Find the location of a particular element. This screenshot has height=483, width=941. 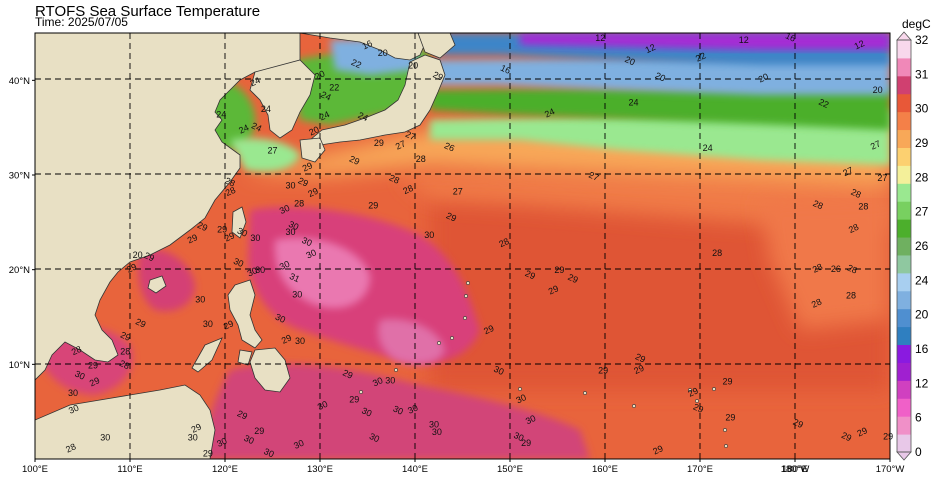

colorbar-tick-label: 16 is located at coordinates (922, 349).